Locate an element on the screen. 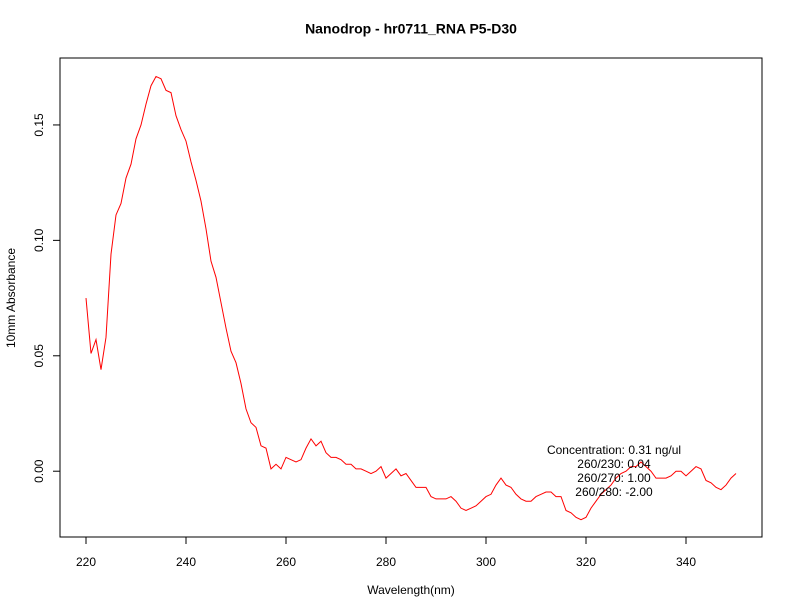 The width and height of the screenshot is (792, 612). x-tick-label: 240 is located at coordinates (186, 562).